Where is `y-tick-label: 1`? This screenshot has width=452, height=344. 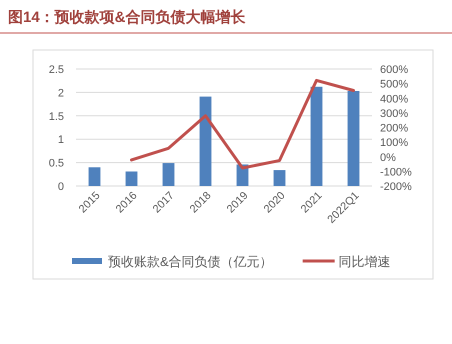 y-tick-label: 1 is located at coordinates (61, 140).